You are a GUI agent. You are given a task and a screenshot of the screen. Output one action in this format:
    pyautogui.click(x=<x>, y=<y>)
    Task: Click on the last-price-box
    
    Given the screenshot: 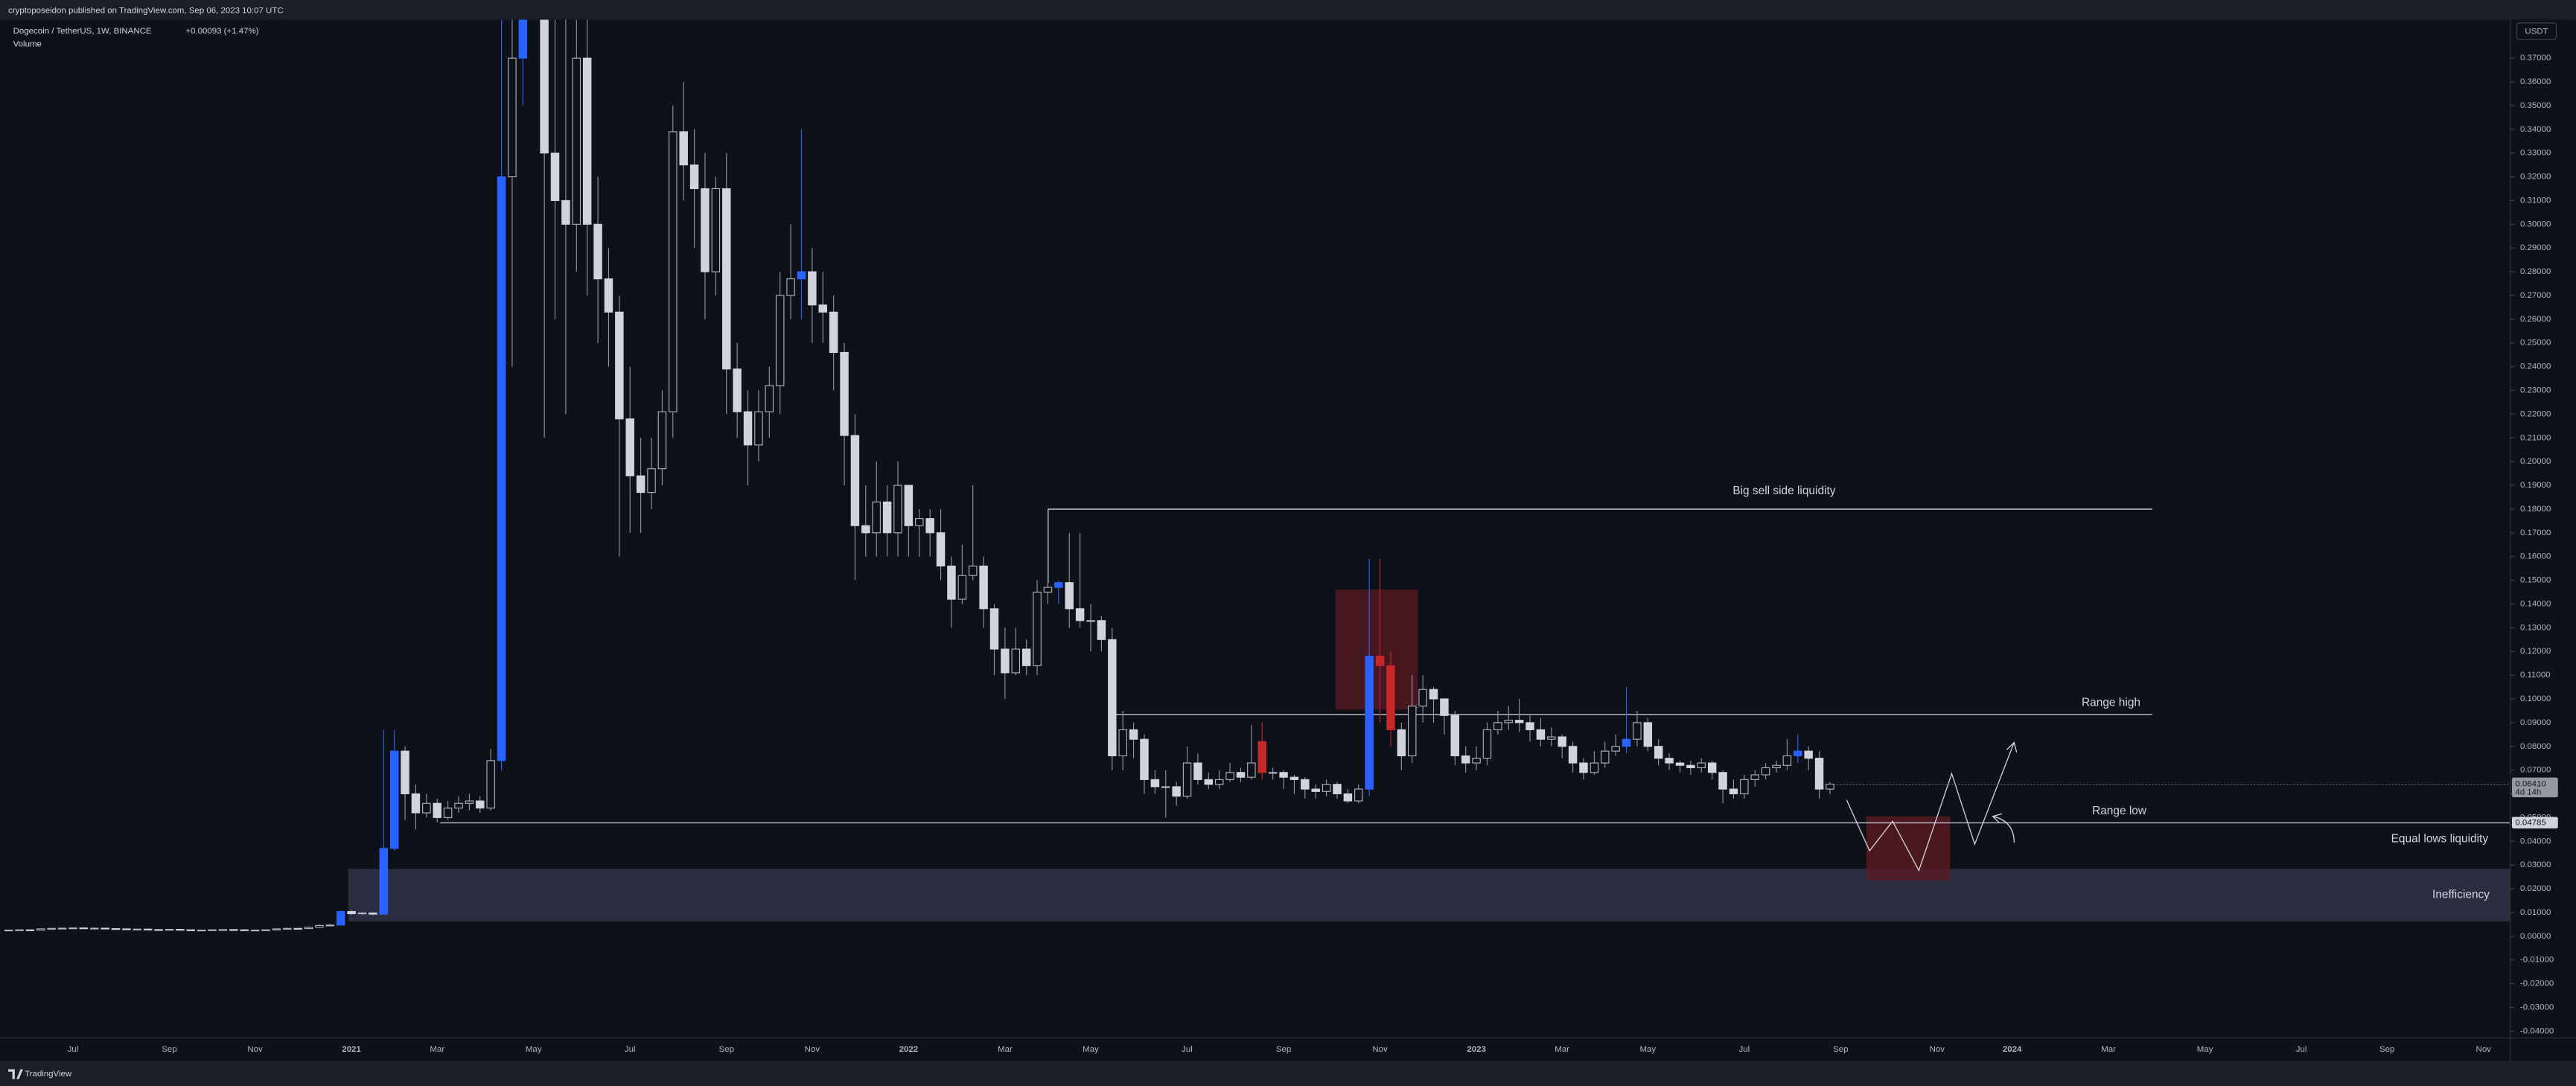 What is the action you would take?
    pyautogui.click(x=2534, y=788)
    